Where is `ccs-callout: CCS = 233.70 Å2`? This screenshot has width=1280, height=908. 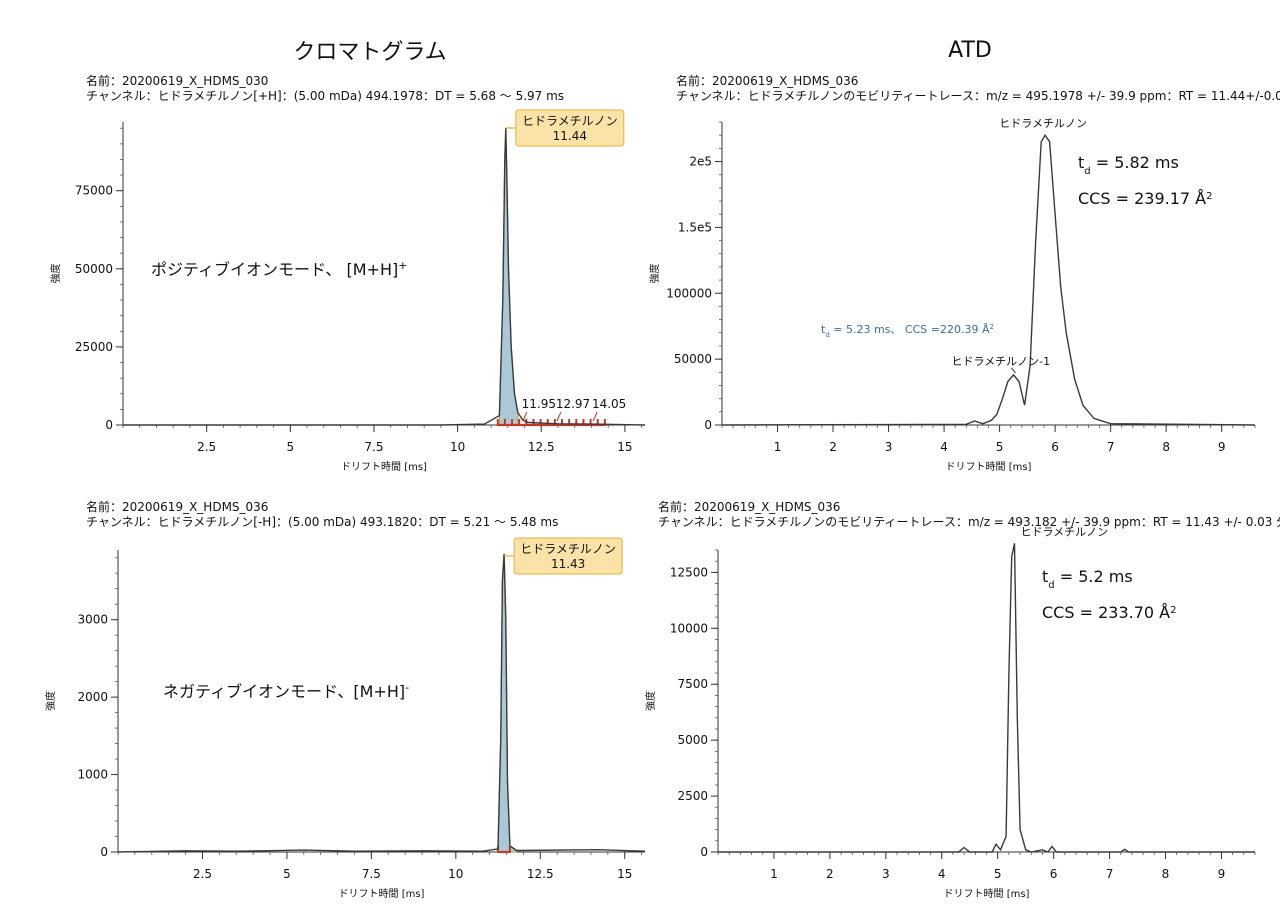
ccs-callout: CCS = 233.70 Å2 is located at coordinates (1109, 612).